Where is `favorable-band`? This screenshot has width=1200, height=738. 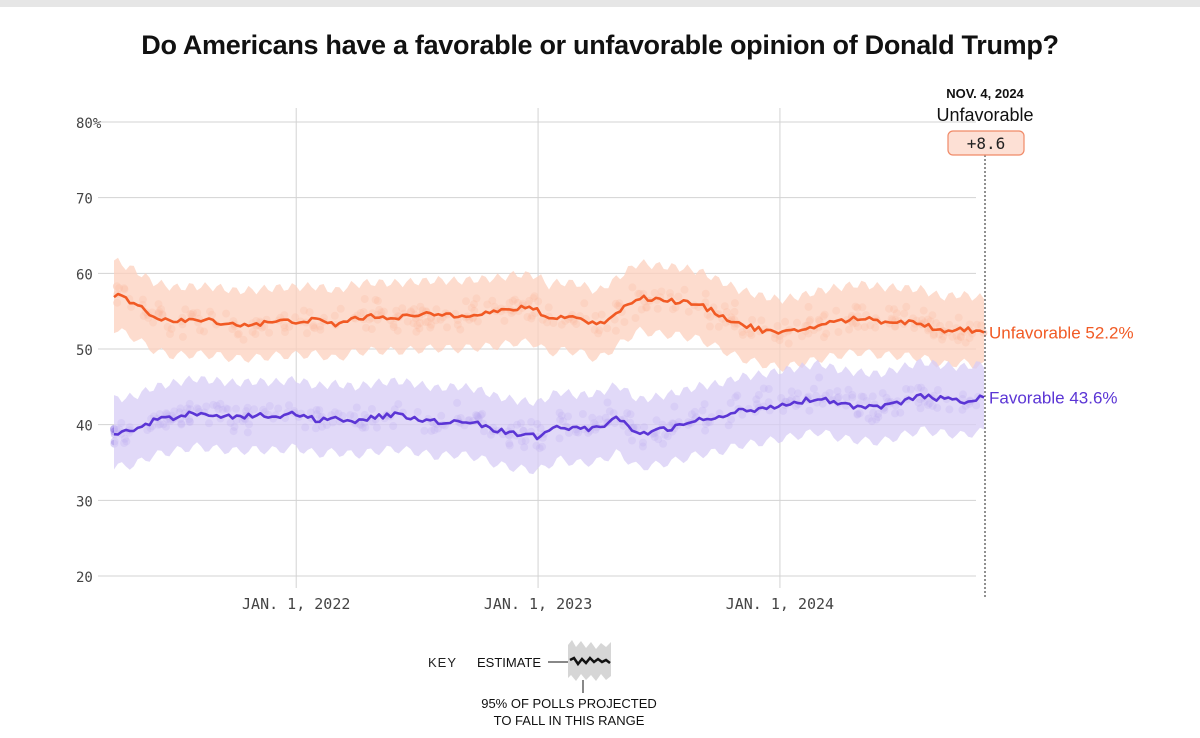 favorable-band is located at coordinates (549, 416).